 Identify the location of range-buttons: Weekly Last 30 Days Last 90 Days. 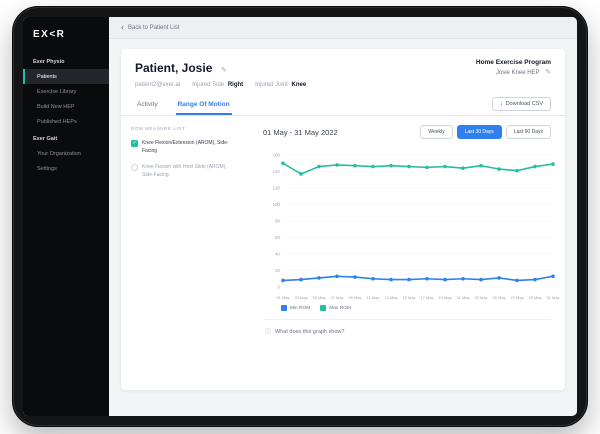
(485, 132).